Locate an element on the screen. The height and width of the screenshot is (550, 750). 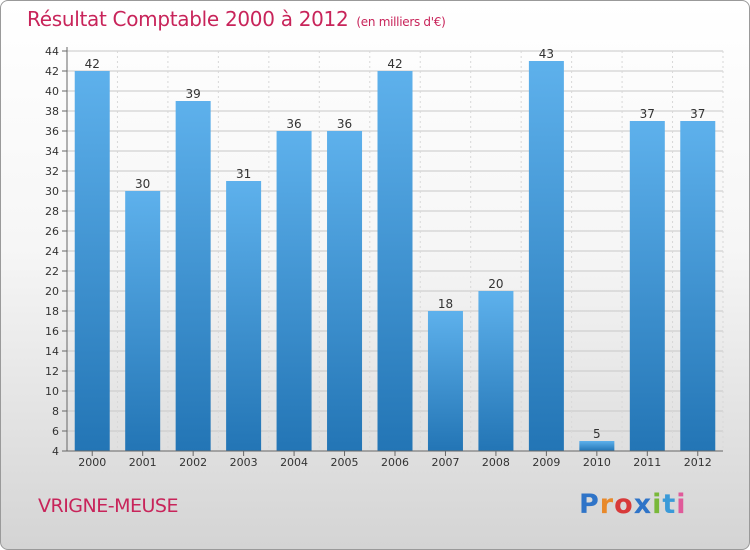
data-label: 31 is located at coordinates (243, 174).